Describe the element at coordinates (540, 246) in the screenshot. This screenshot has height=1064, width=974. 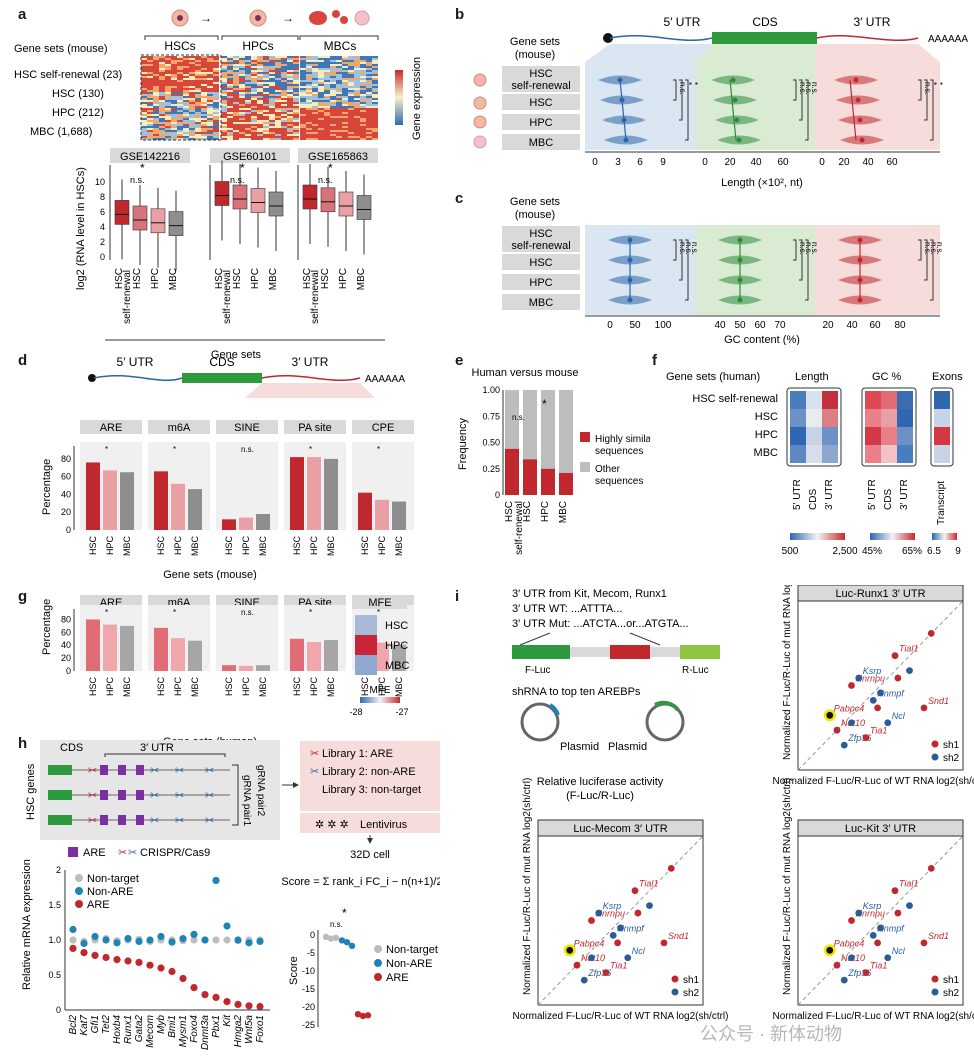
I see `row-label: self-renewal` at that location.